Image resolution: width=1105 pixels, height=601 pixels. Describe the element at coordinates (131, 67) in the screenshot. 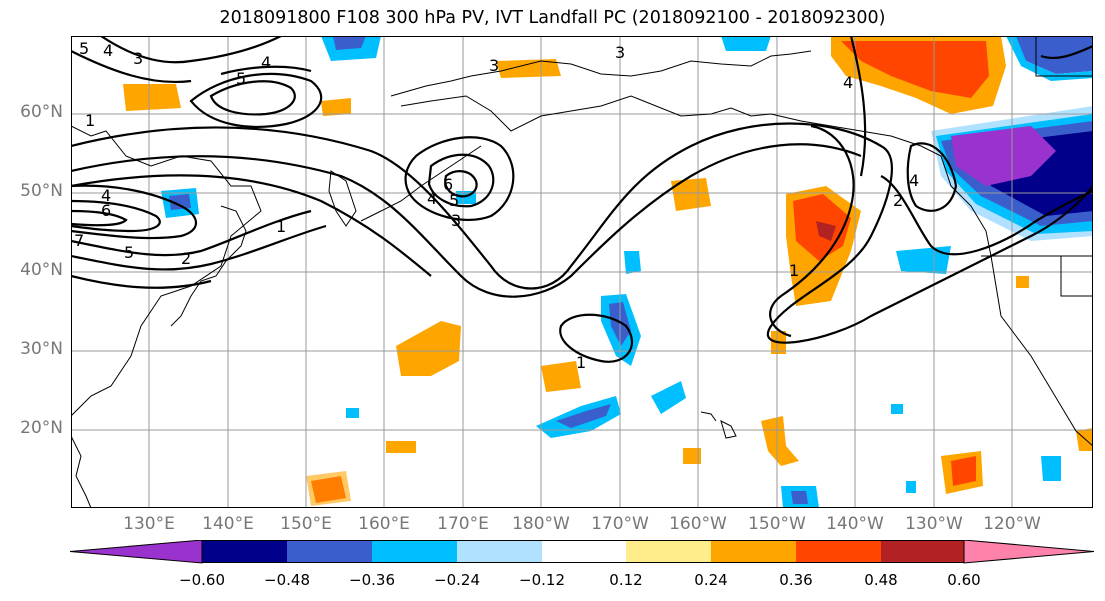

I see `contour-top2` at that location.